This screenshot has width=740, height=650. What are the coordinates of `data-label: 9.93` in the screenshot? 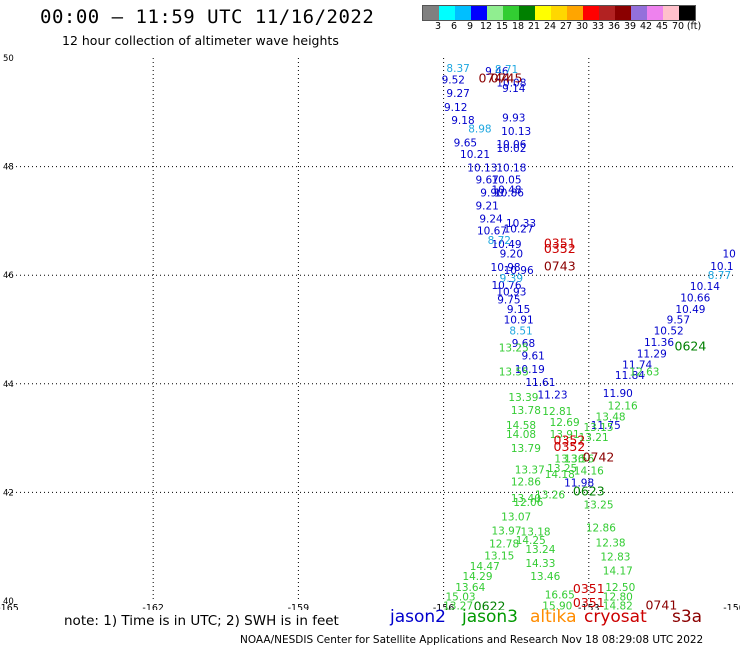 It's located at (513, 119).